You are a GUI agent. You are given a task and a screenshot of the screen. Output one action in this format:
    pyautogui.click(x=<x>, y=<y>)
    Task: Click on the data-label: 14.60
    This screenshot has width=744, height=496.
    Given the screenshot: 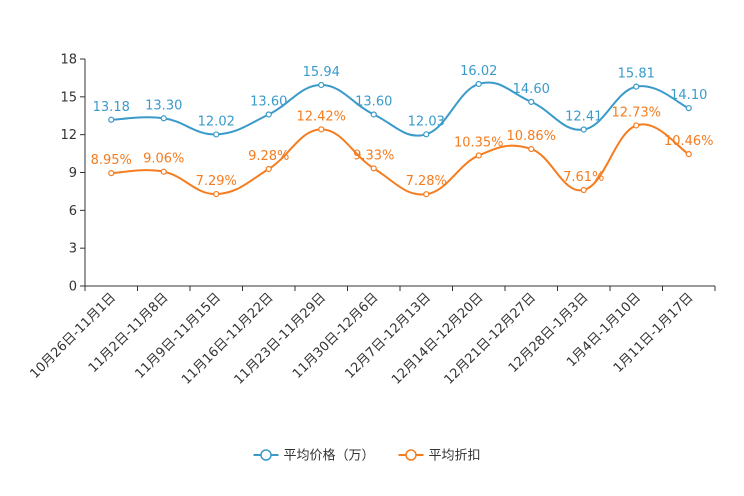 What is the action you would take?
    pyautogui.click(x=531, y=89)
    